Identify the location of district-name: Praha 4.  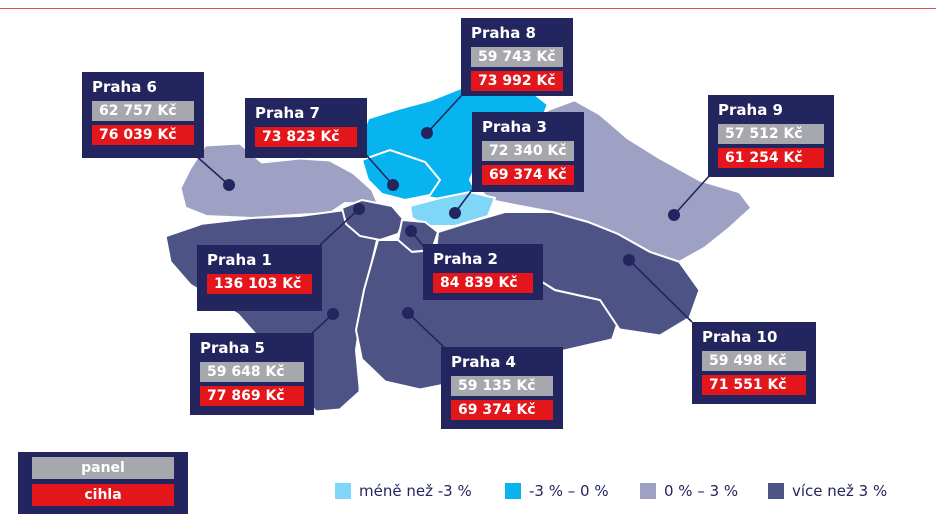
(483, 362).